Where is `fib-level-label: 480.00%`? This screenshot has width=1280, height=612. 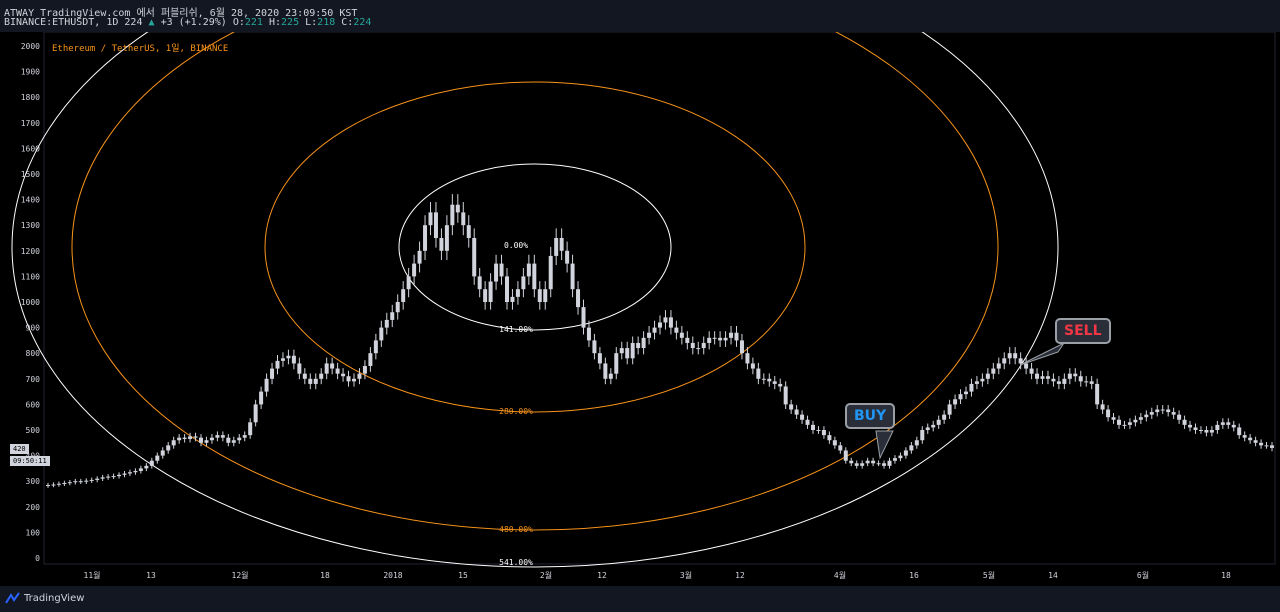
fib-level-label: 480.00% is located at coordinates (516, 529).